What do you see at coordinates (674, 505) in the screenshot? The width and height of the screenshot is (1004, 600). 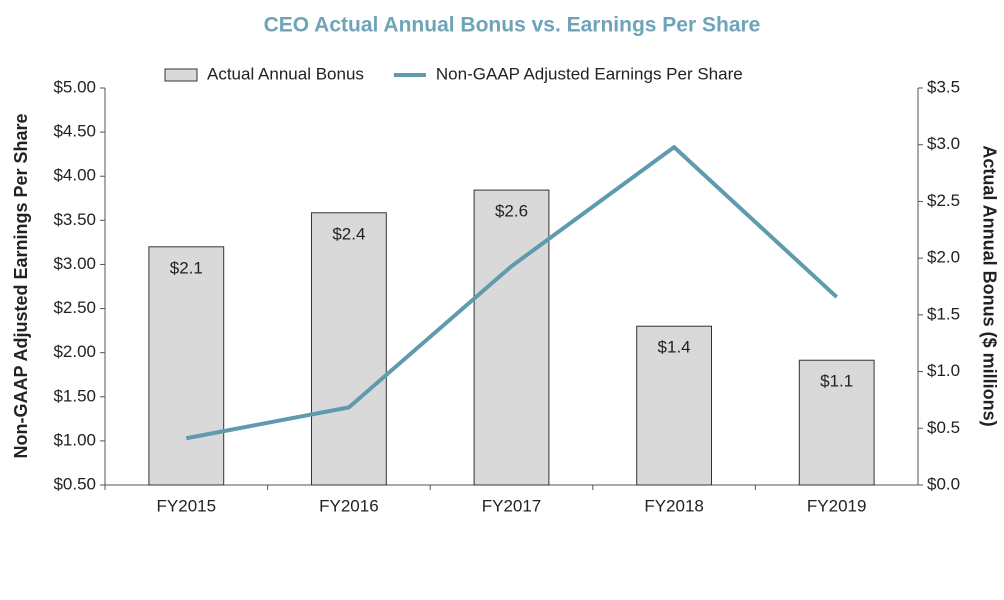 I see `x-tick-label: FY2018` at bounding box center [674, 505].